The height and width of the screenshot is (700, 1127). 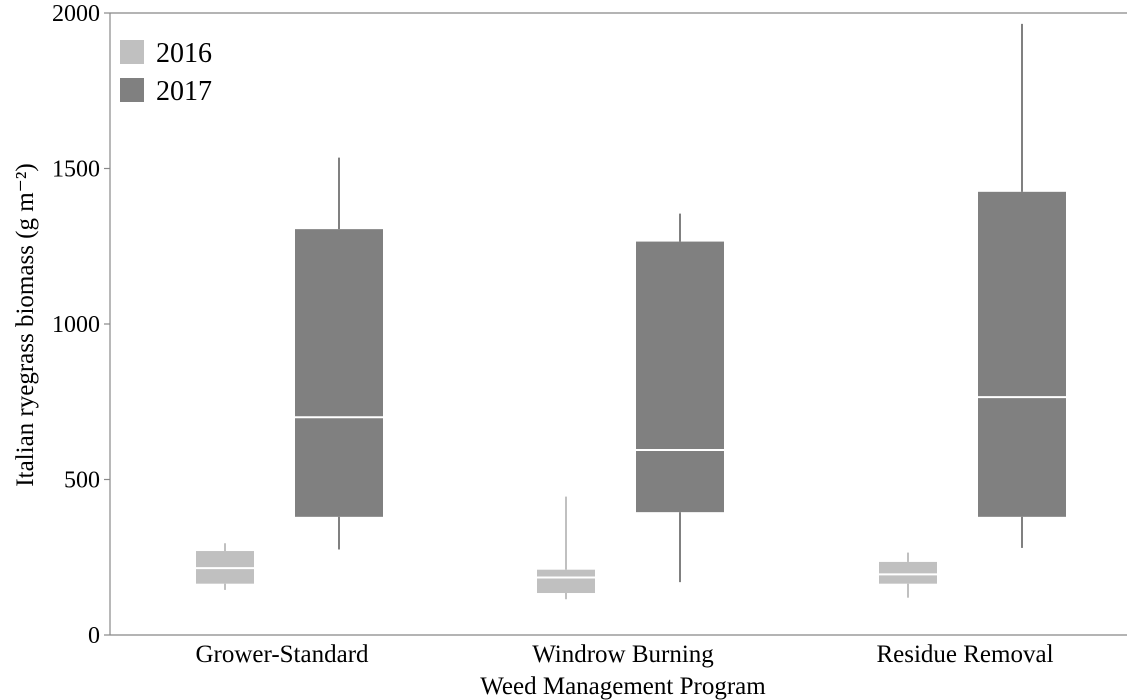 I want to click on legend-label: 2016, so click(x=184, y=53).